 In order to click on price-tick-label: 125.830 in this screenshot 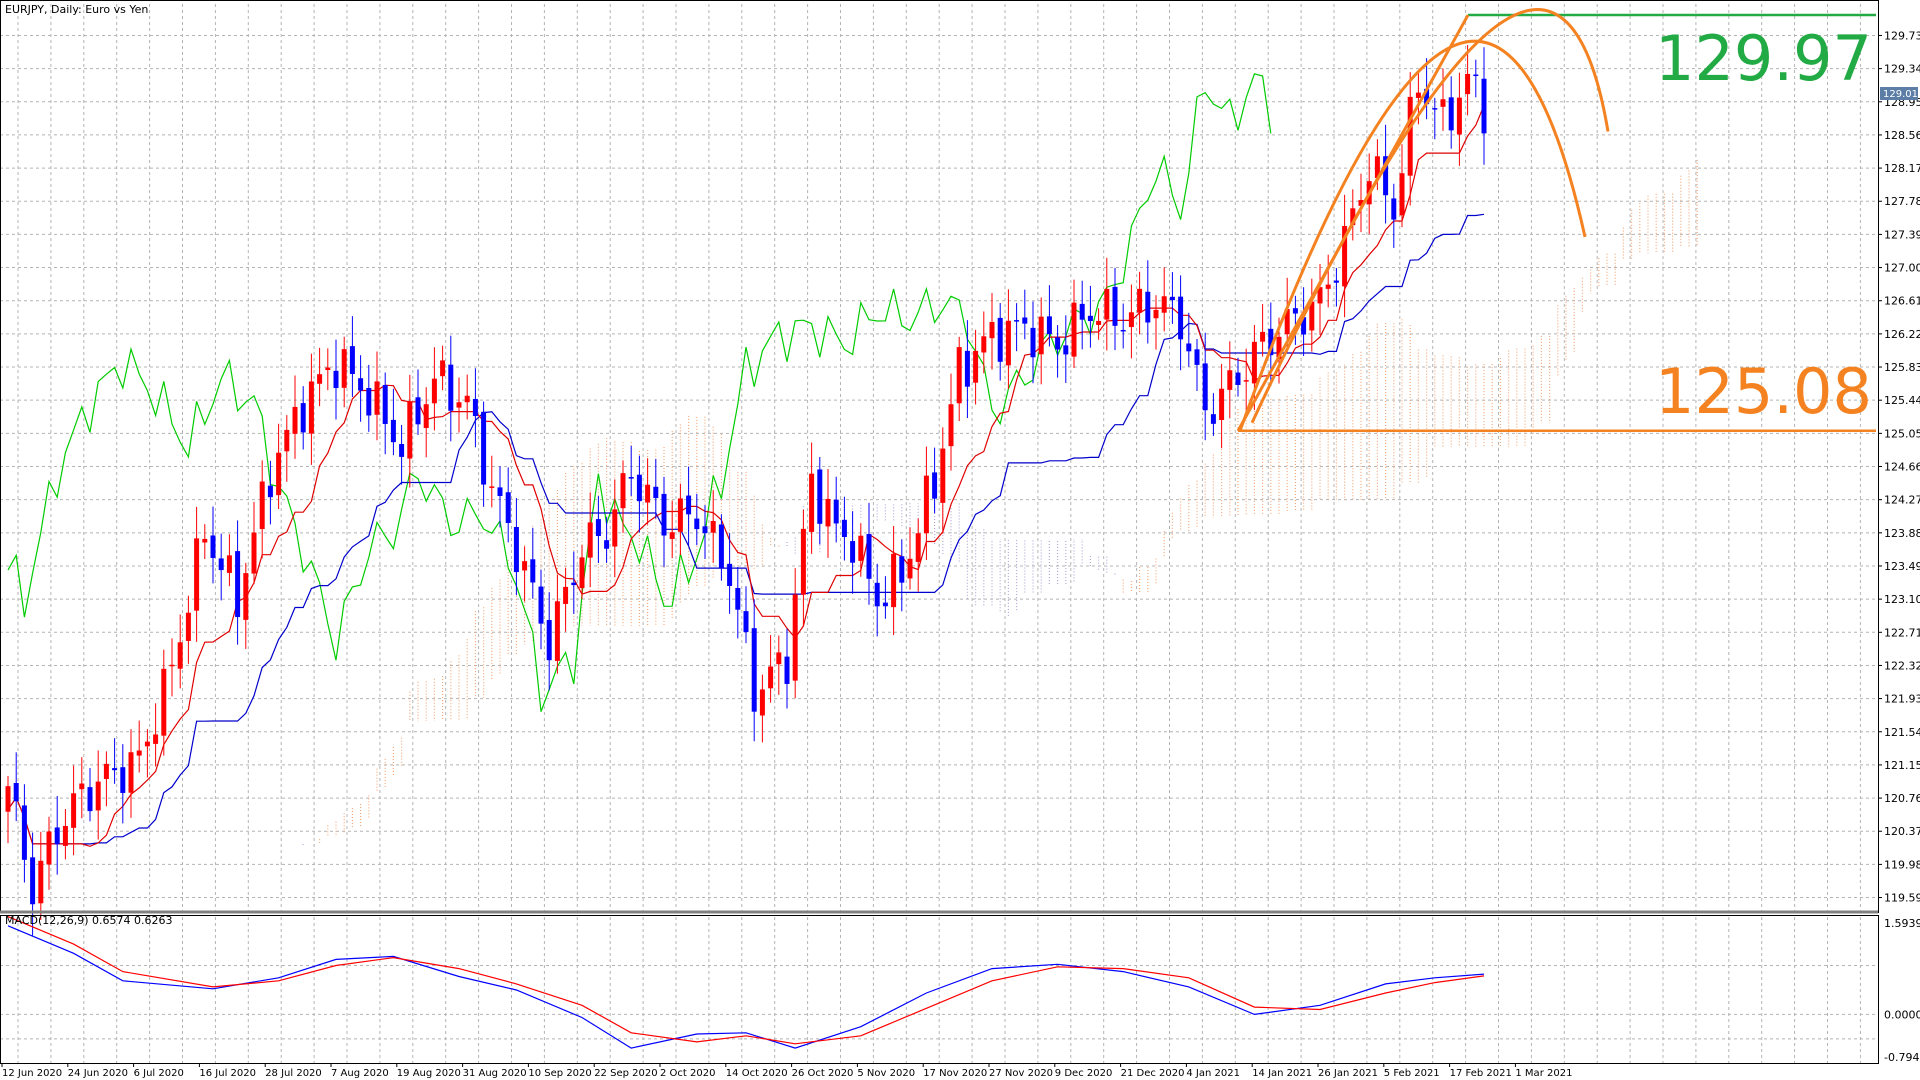, I will do `click(1902, 367)`.